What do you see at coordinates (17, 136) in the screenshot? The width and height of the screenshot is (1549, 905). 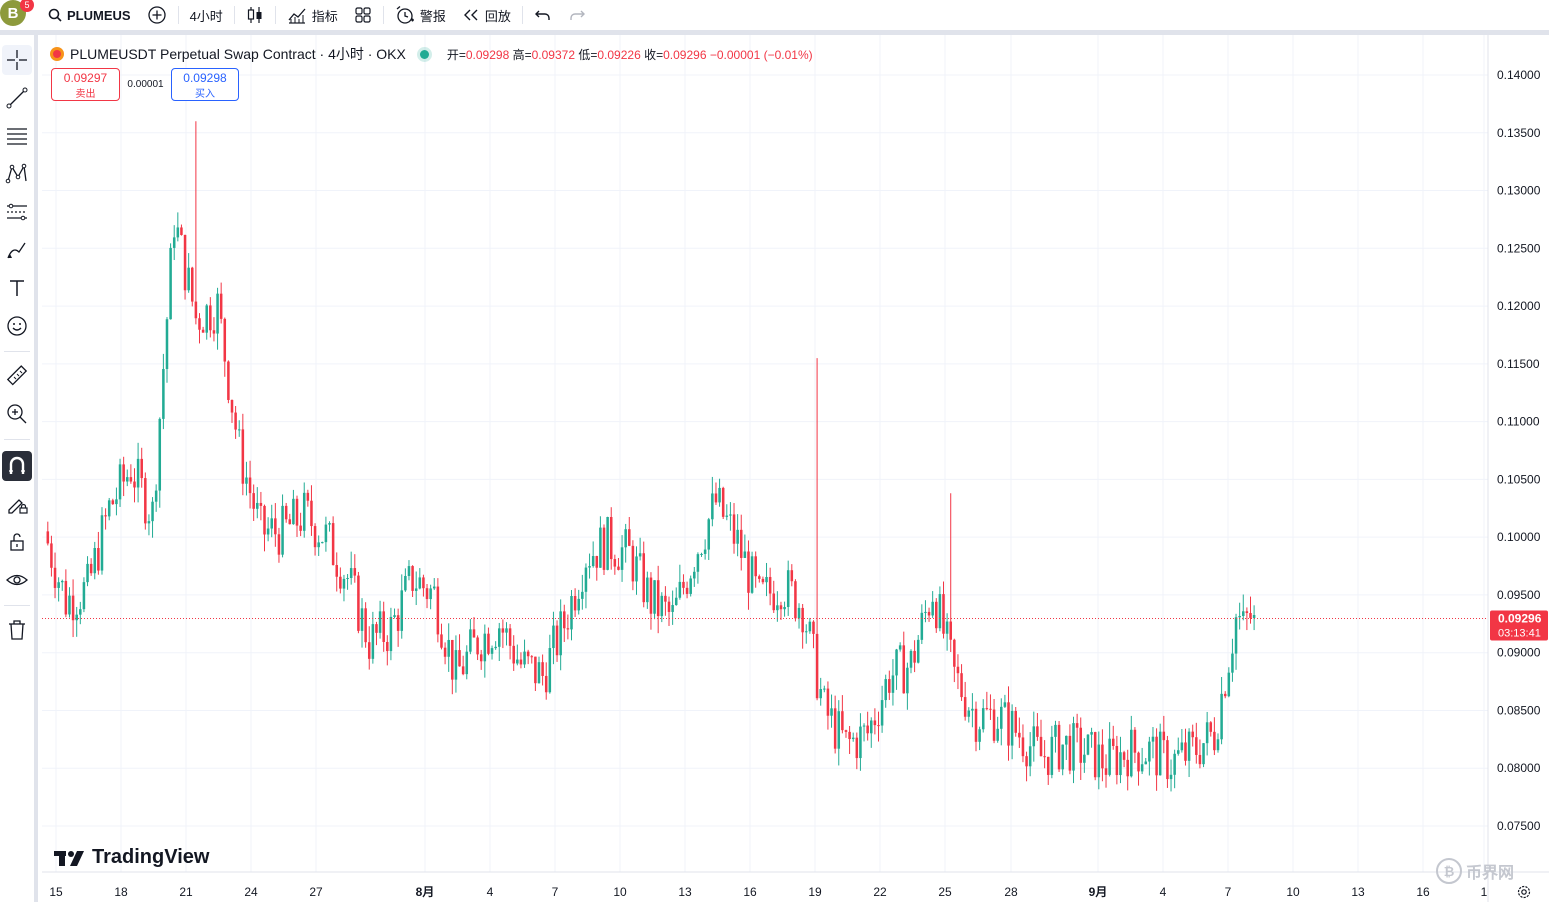 I see `fib-tool` at bounding box center [17, 136].